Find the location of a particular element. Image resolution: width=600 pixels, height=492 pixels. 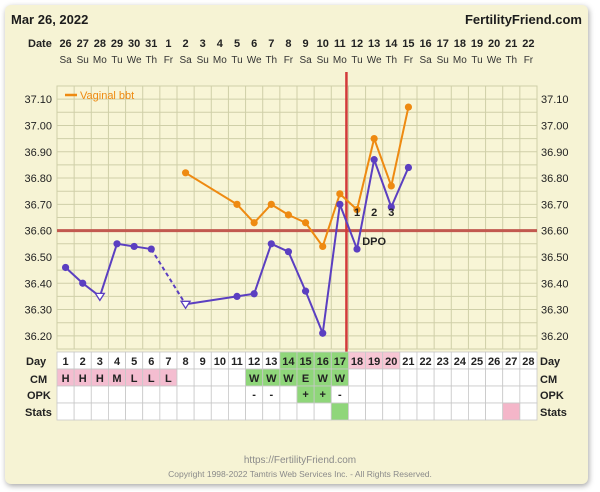

opk-row-label-left: OPK is located at coordinates (39, 396).